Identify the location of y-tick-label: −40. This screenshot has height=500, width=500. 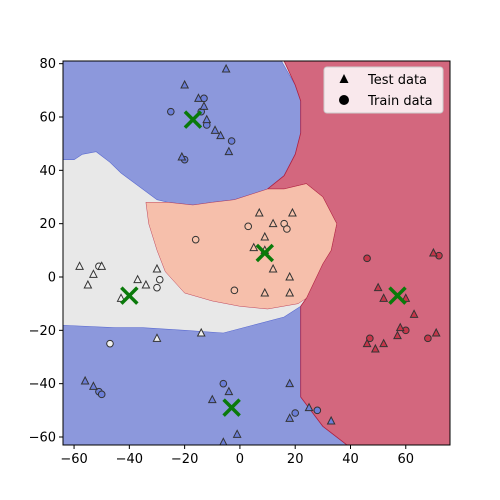
(42, 384).